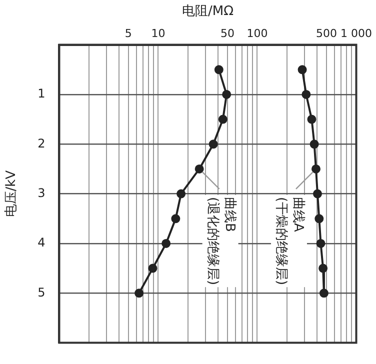  I want to click on y-tick-label: 2, so click(42, 143).